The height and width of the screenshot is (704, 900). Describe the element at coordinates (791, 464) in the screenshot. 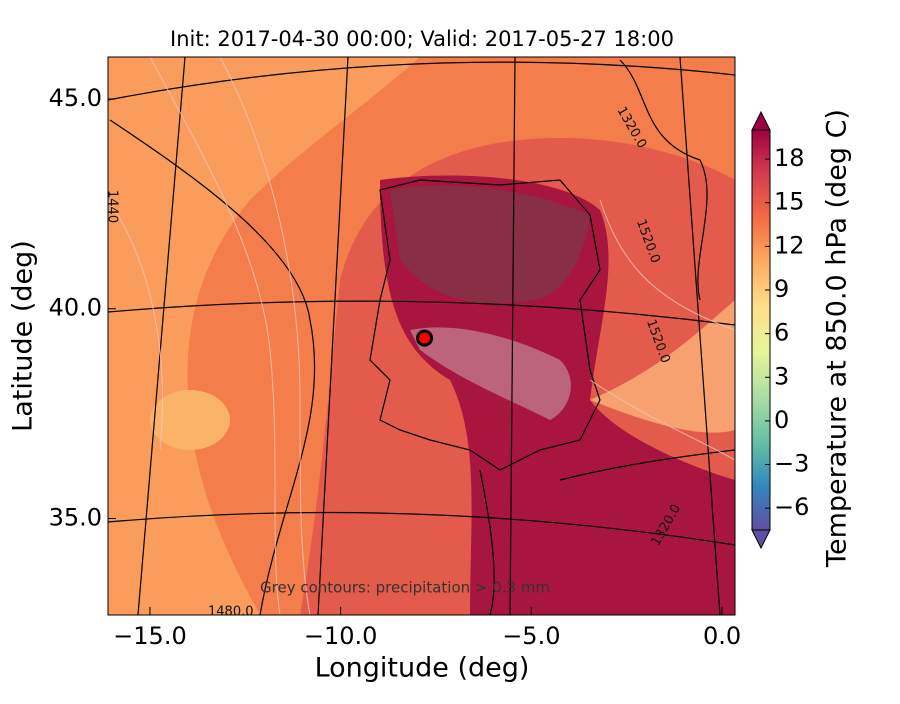

I see `colorbar-tick-label: −3` at that location.